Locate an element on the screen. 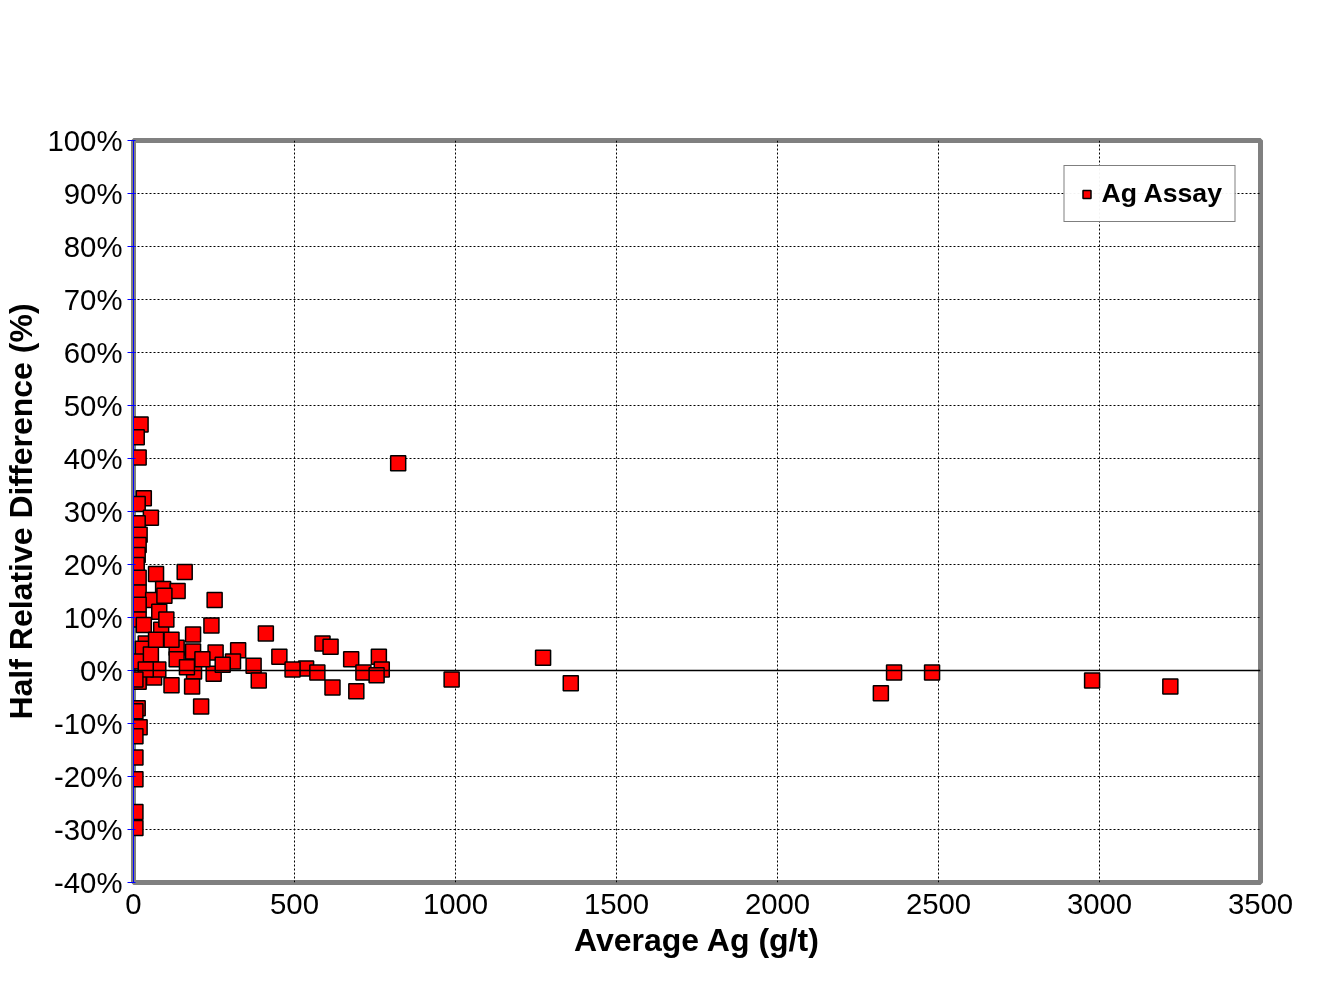 The image size is (1328, 984). y-tick-label: 80% is located at coordinates (93, 246).